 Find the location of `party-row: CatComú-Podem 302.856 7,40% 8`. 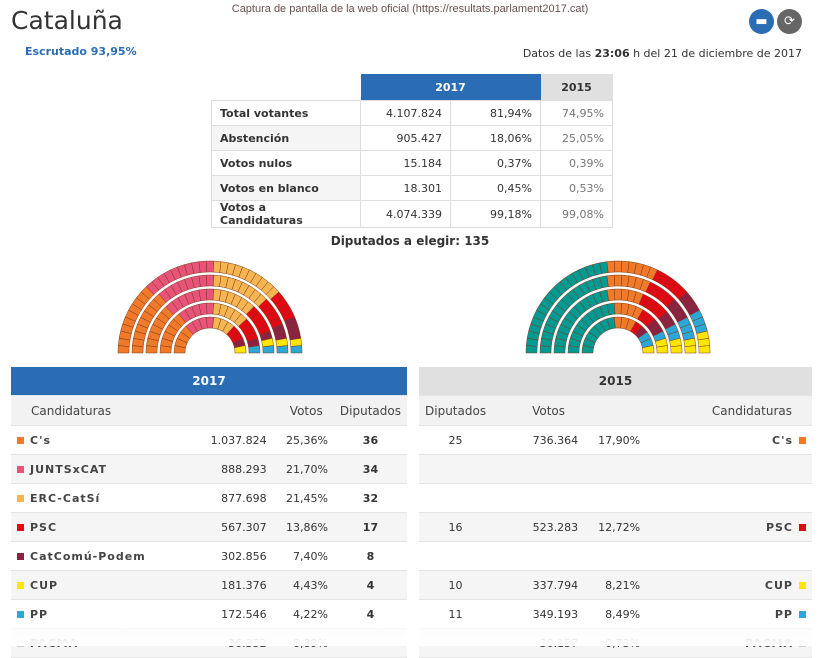

party-row: CatComú-Podem 302.856 7,40% 8 is located at coordinates (209, 556).